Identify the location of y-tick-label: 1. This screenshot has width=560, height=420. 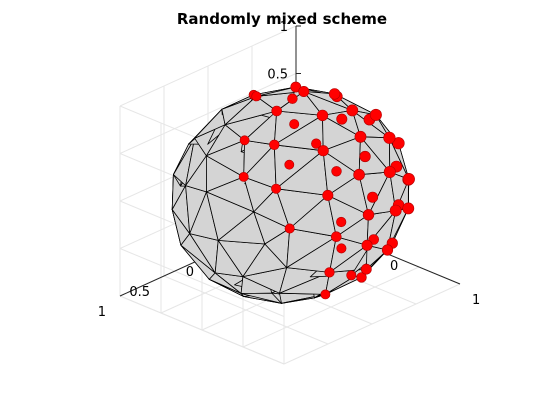
(102, 312).